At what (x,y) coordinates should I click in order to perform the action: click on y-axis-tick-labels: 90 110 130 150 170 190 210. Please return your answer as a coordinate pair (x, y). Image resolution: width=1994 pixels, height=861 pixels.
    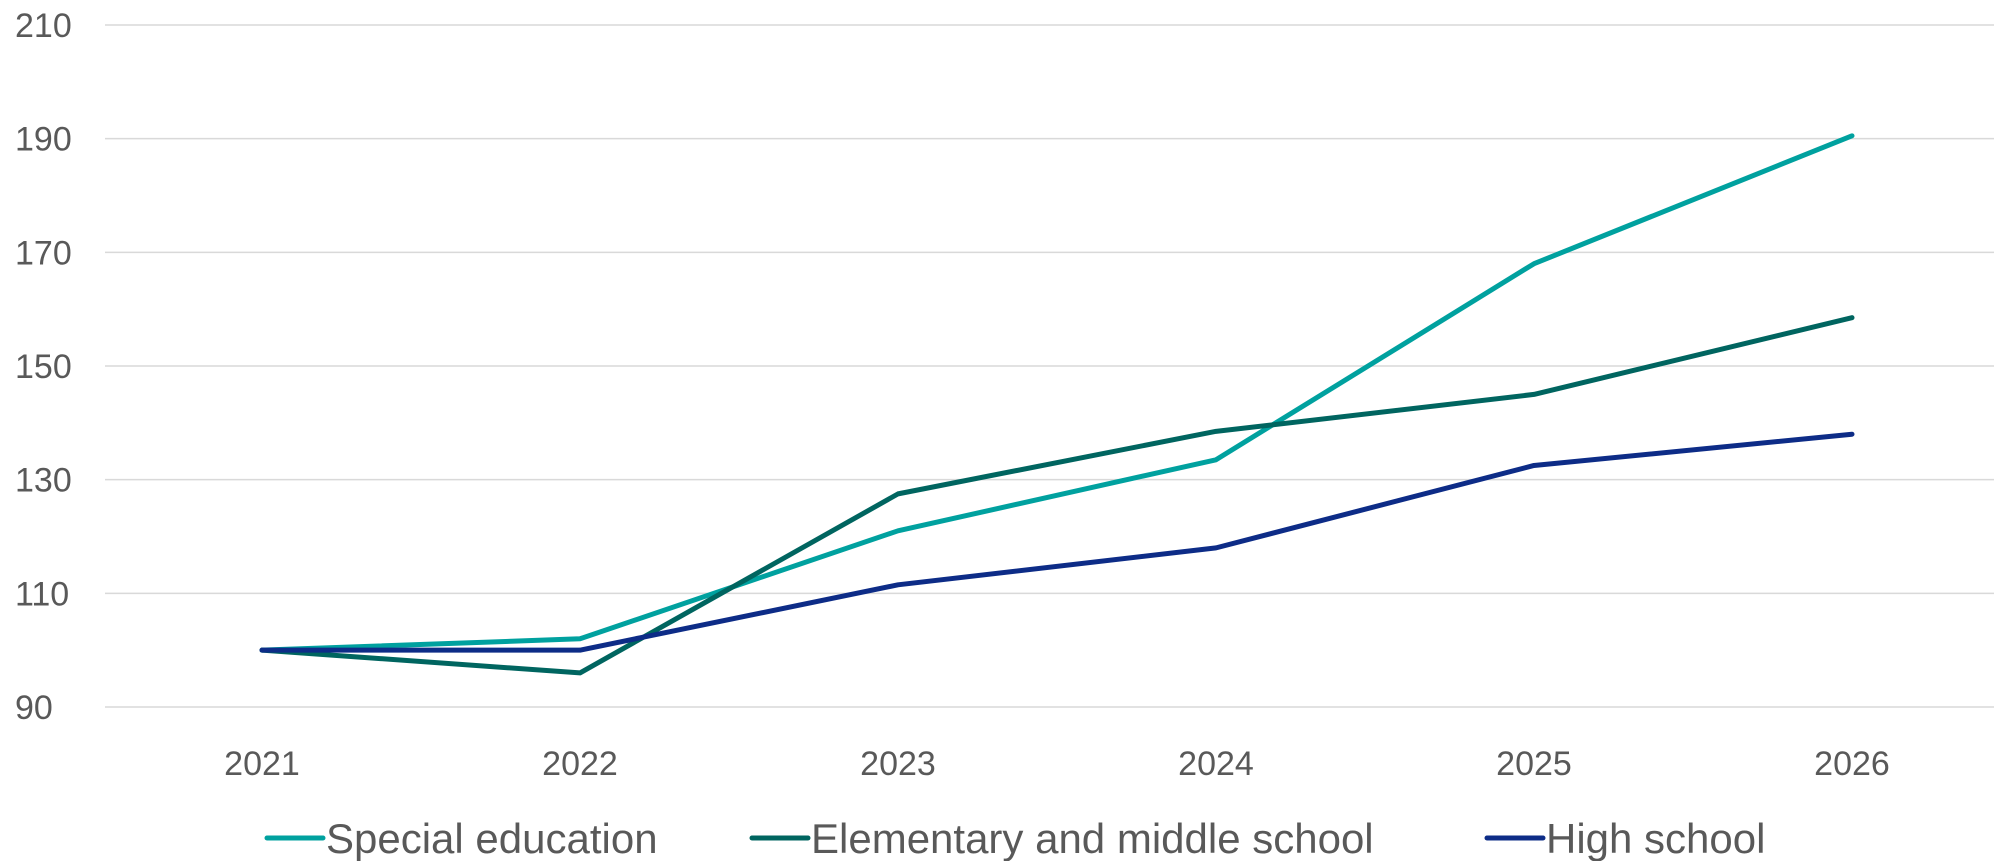
    Looking at the image, I should click on (43, 367).